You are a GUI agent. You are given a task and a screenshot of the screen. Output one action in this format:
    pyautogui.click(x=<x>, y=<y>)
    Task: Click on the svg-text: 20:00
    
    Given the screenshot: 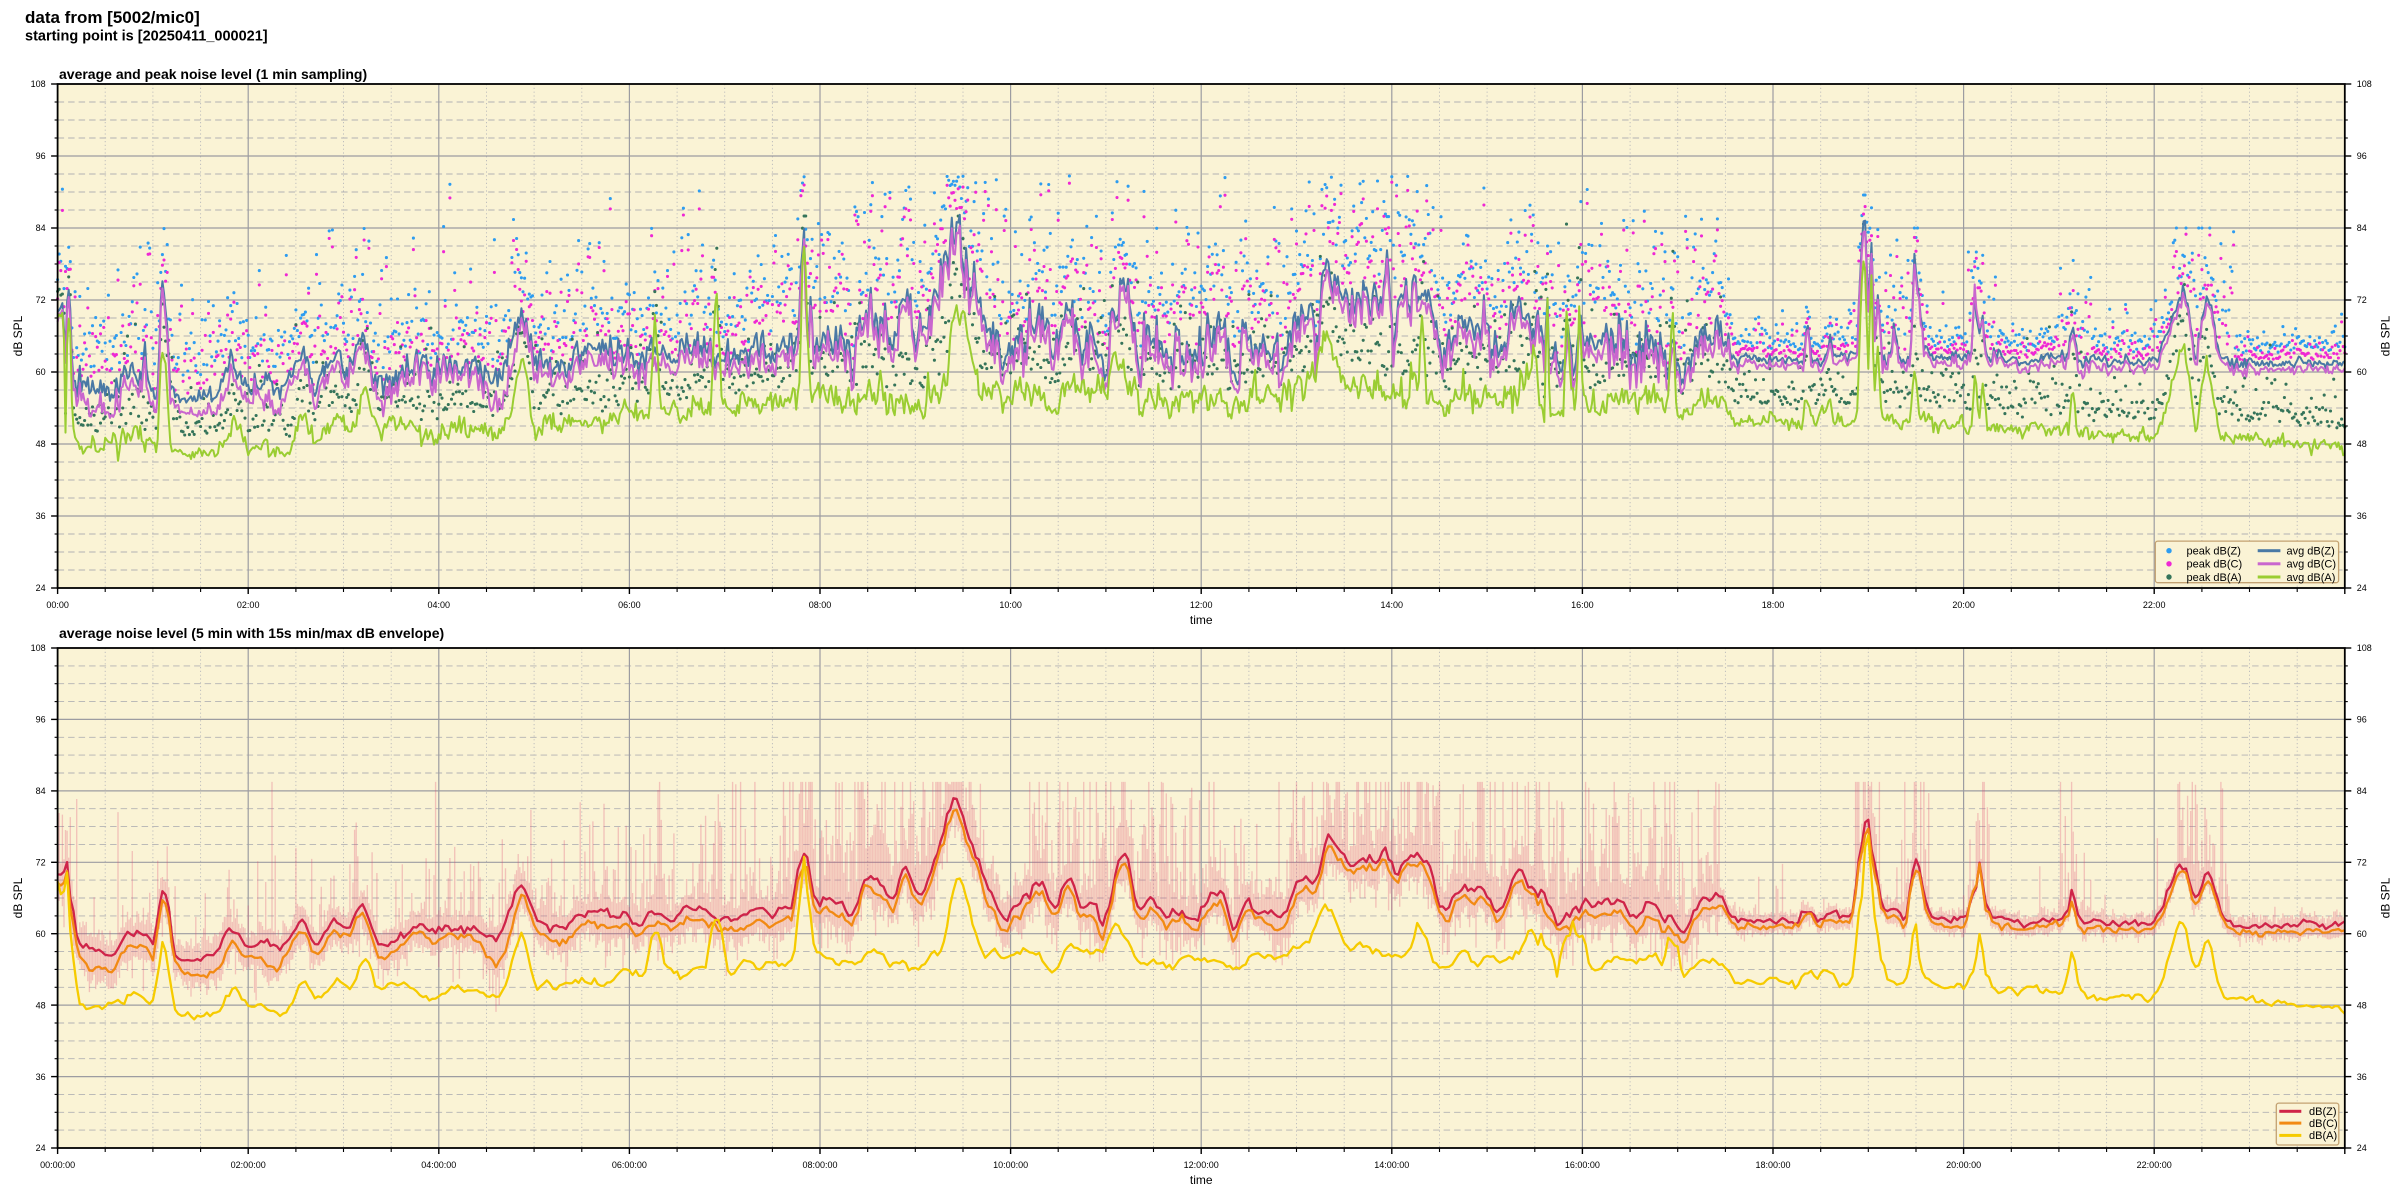 What is the action you would take?
    pyautogui.click(x=1963, y=605)
    